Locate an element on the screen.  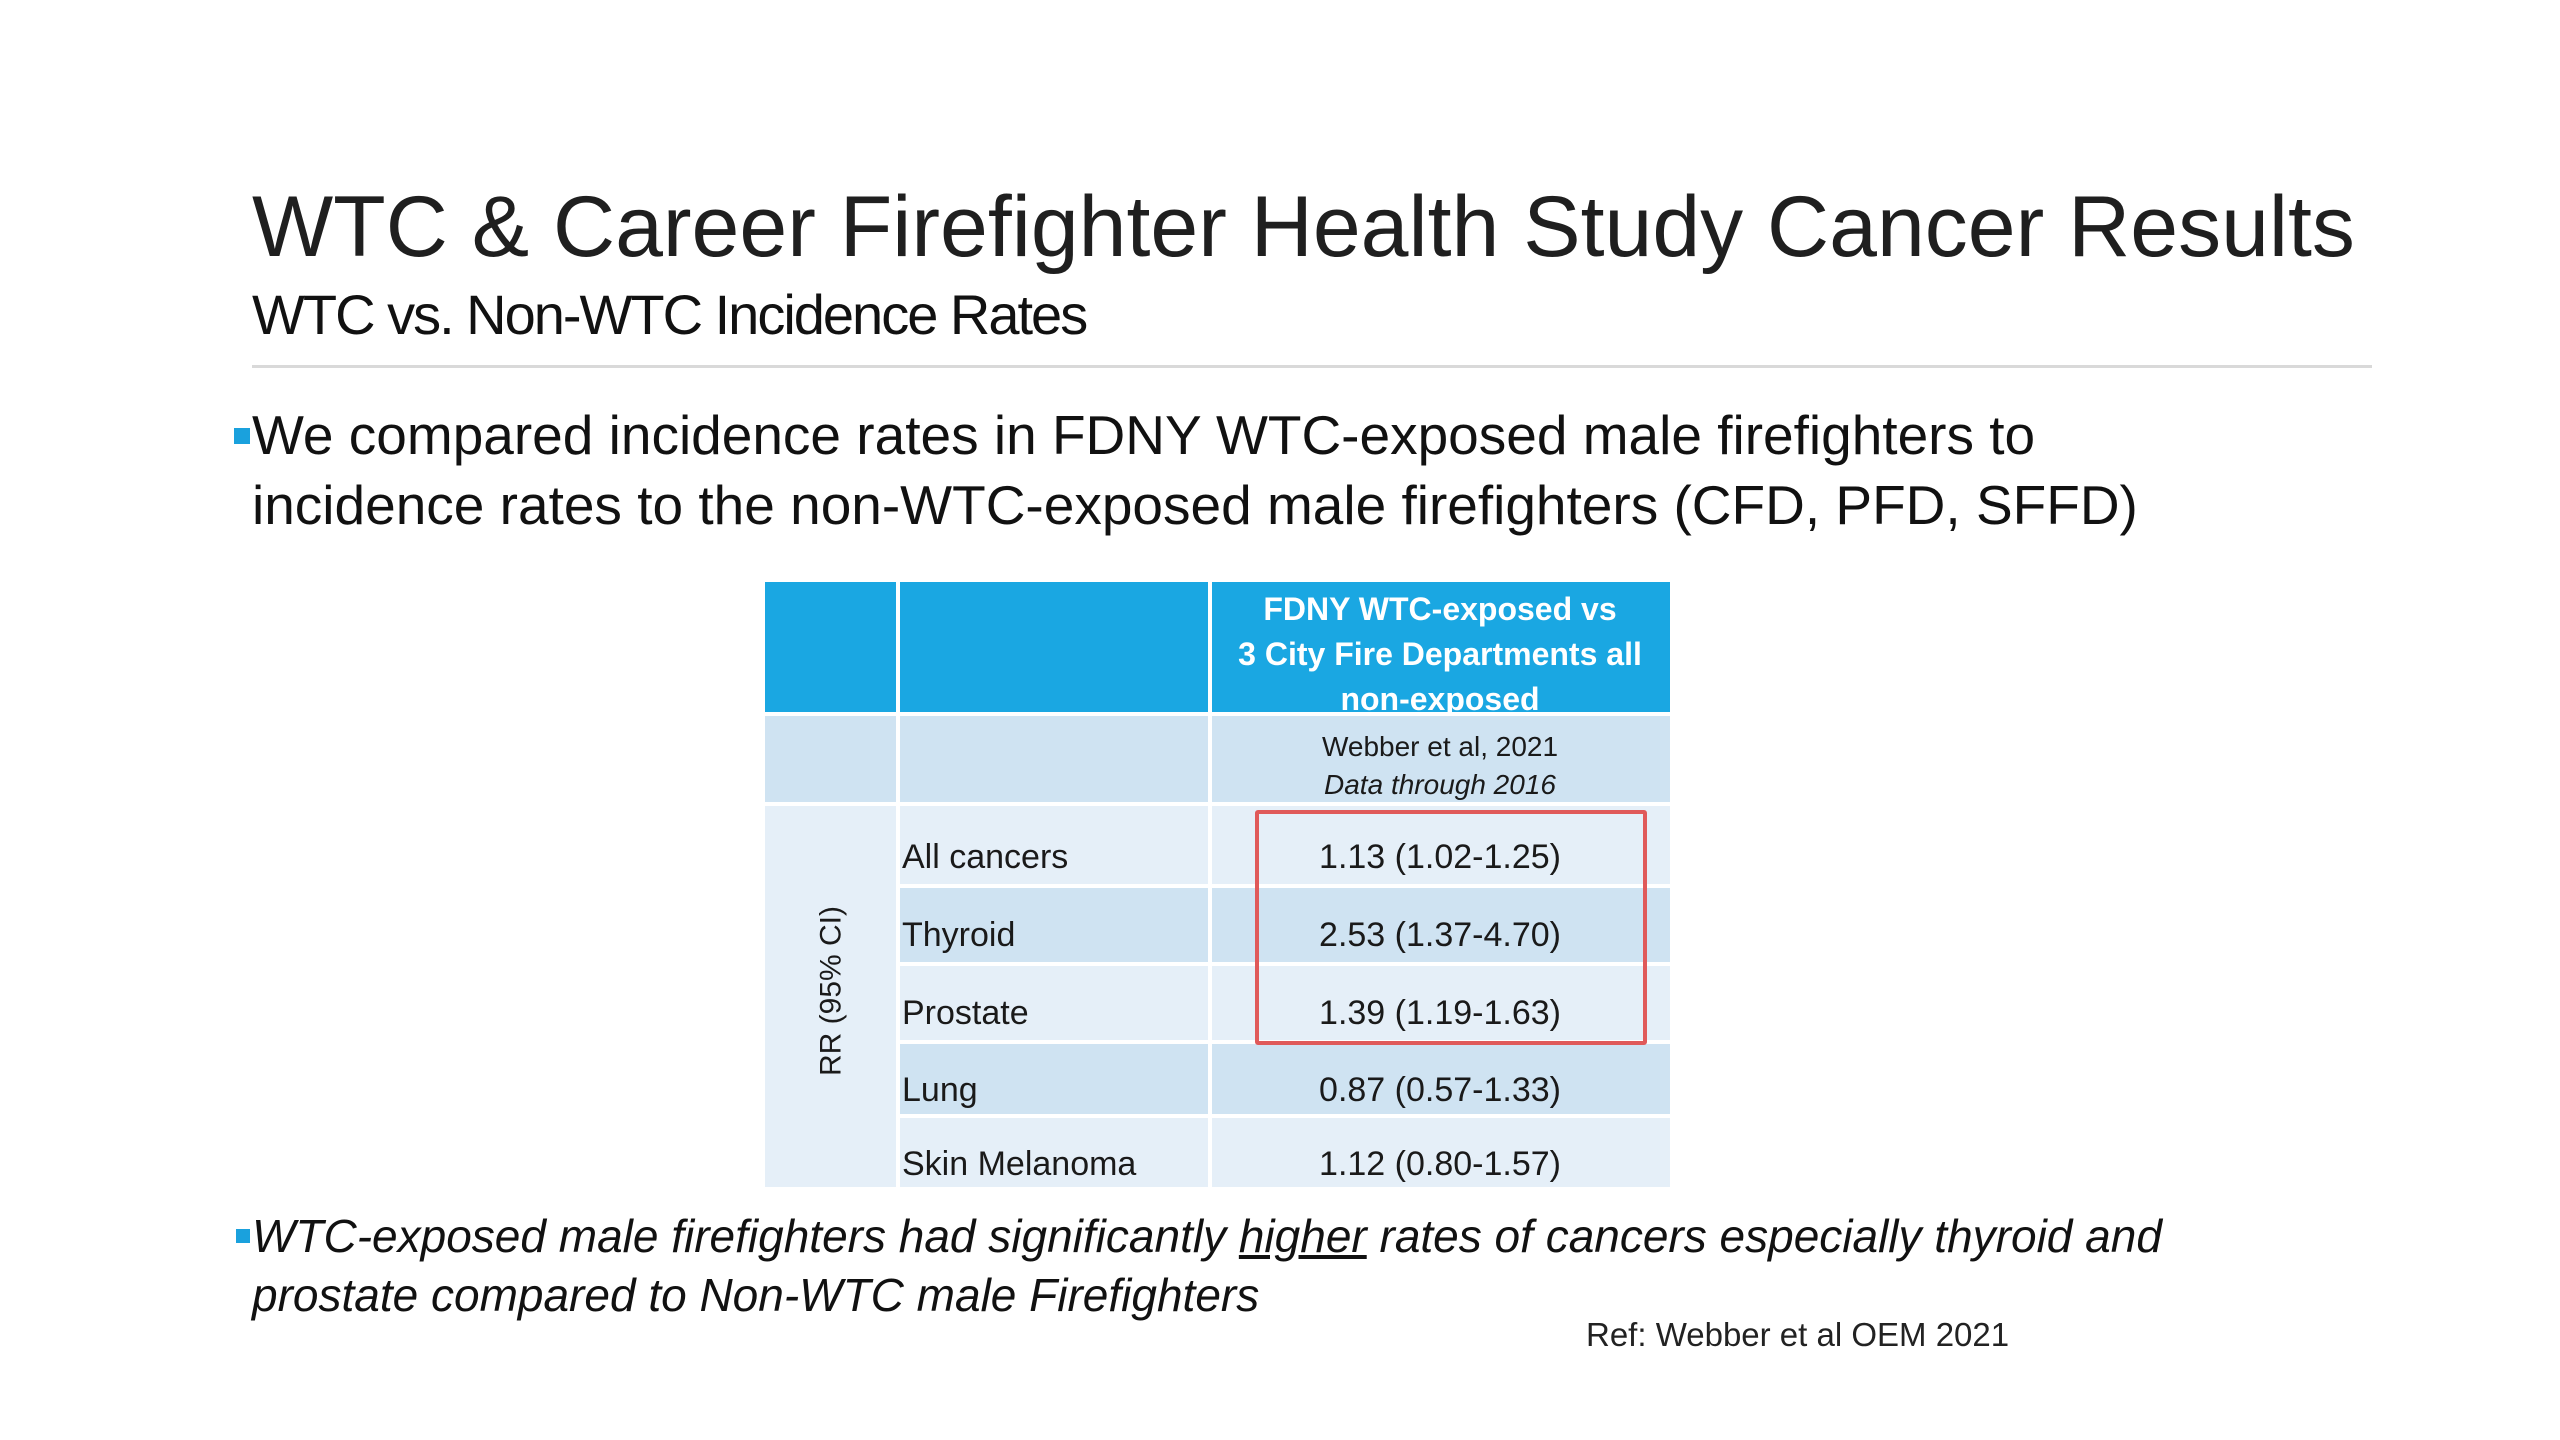
row-label-prostate: Prostate is located at coordinates (965, 1013).